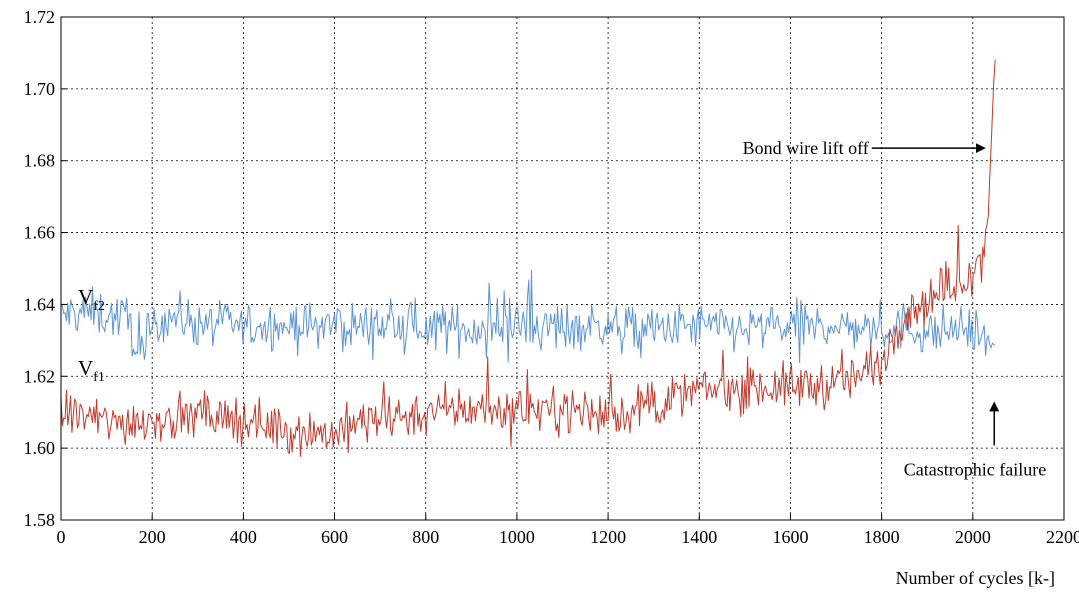  Describe the element at coordinates (517, 537) in the screenshot. I see `x-tick-label-1000: 1000` at that location.